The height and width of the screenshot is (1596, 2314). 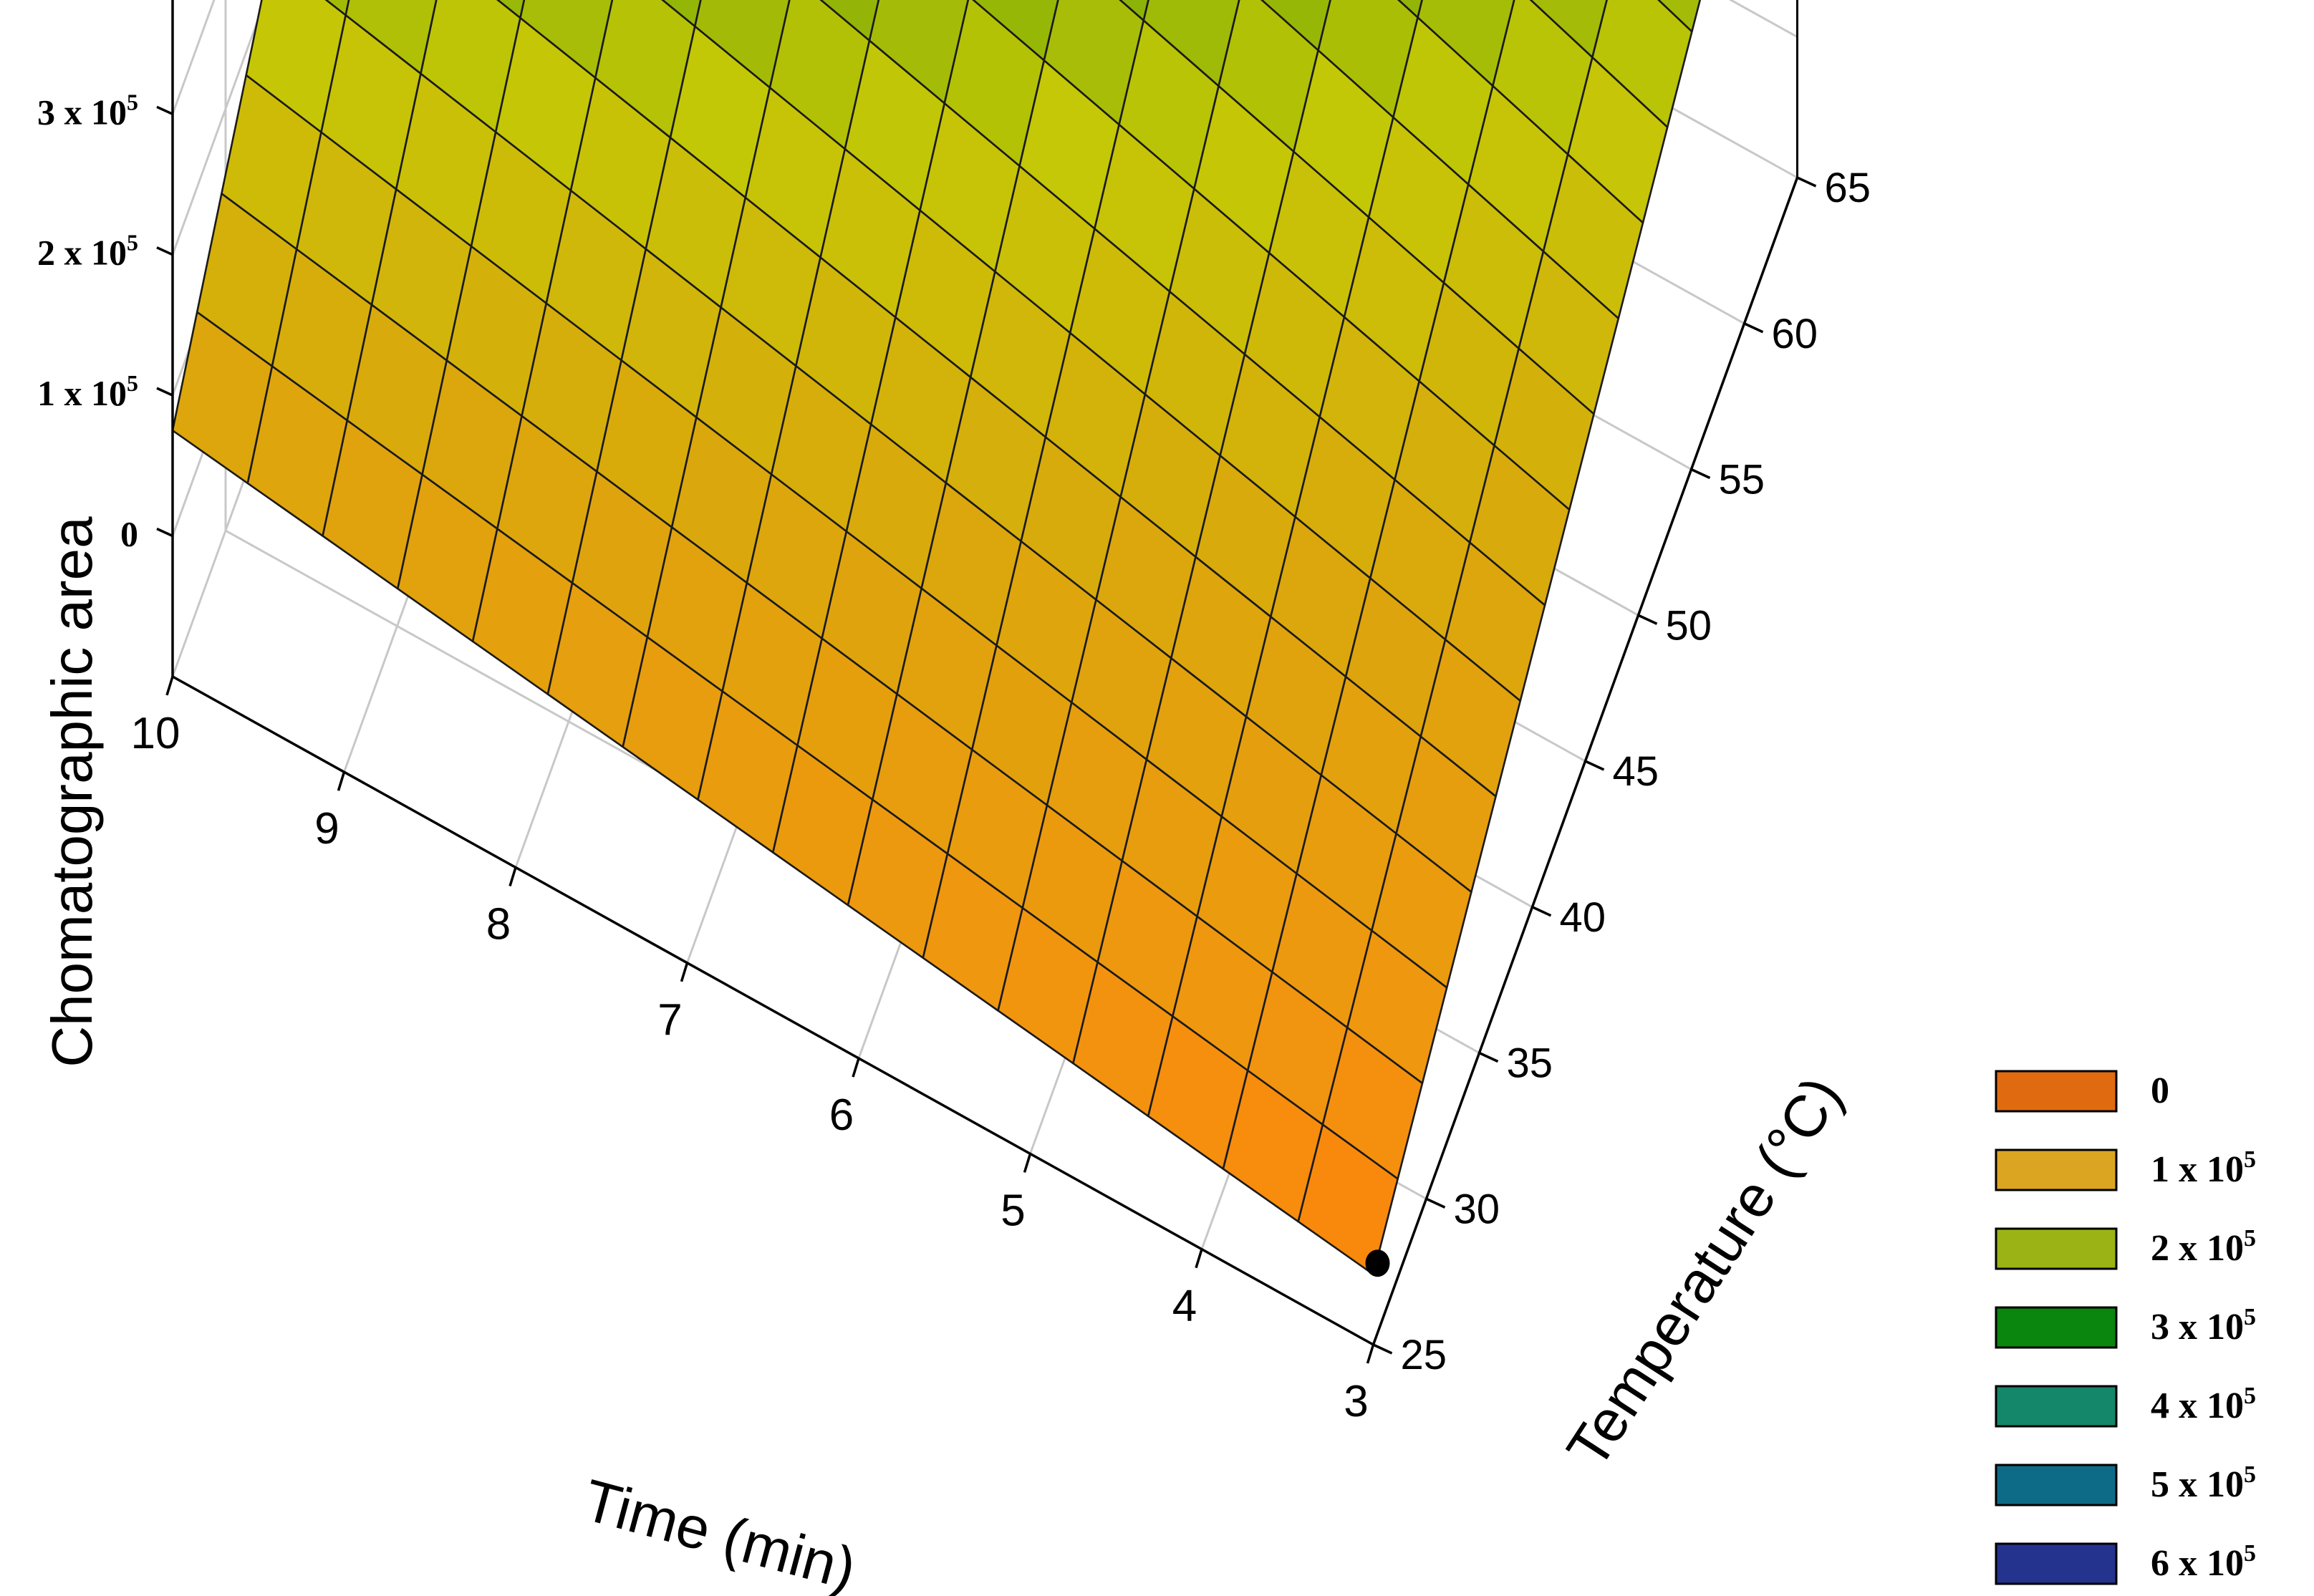 What do you see at coordinates (326, 828) in the screenshot?
I see `time-tick-label: 9` at bounding box center [326, 828].